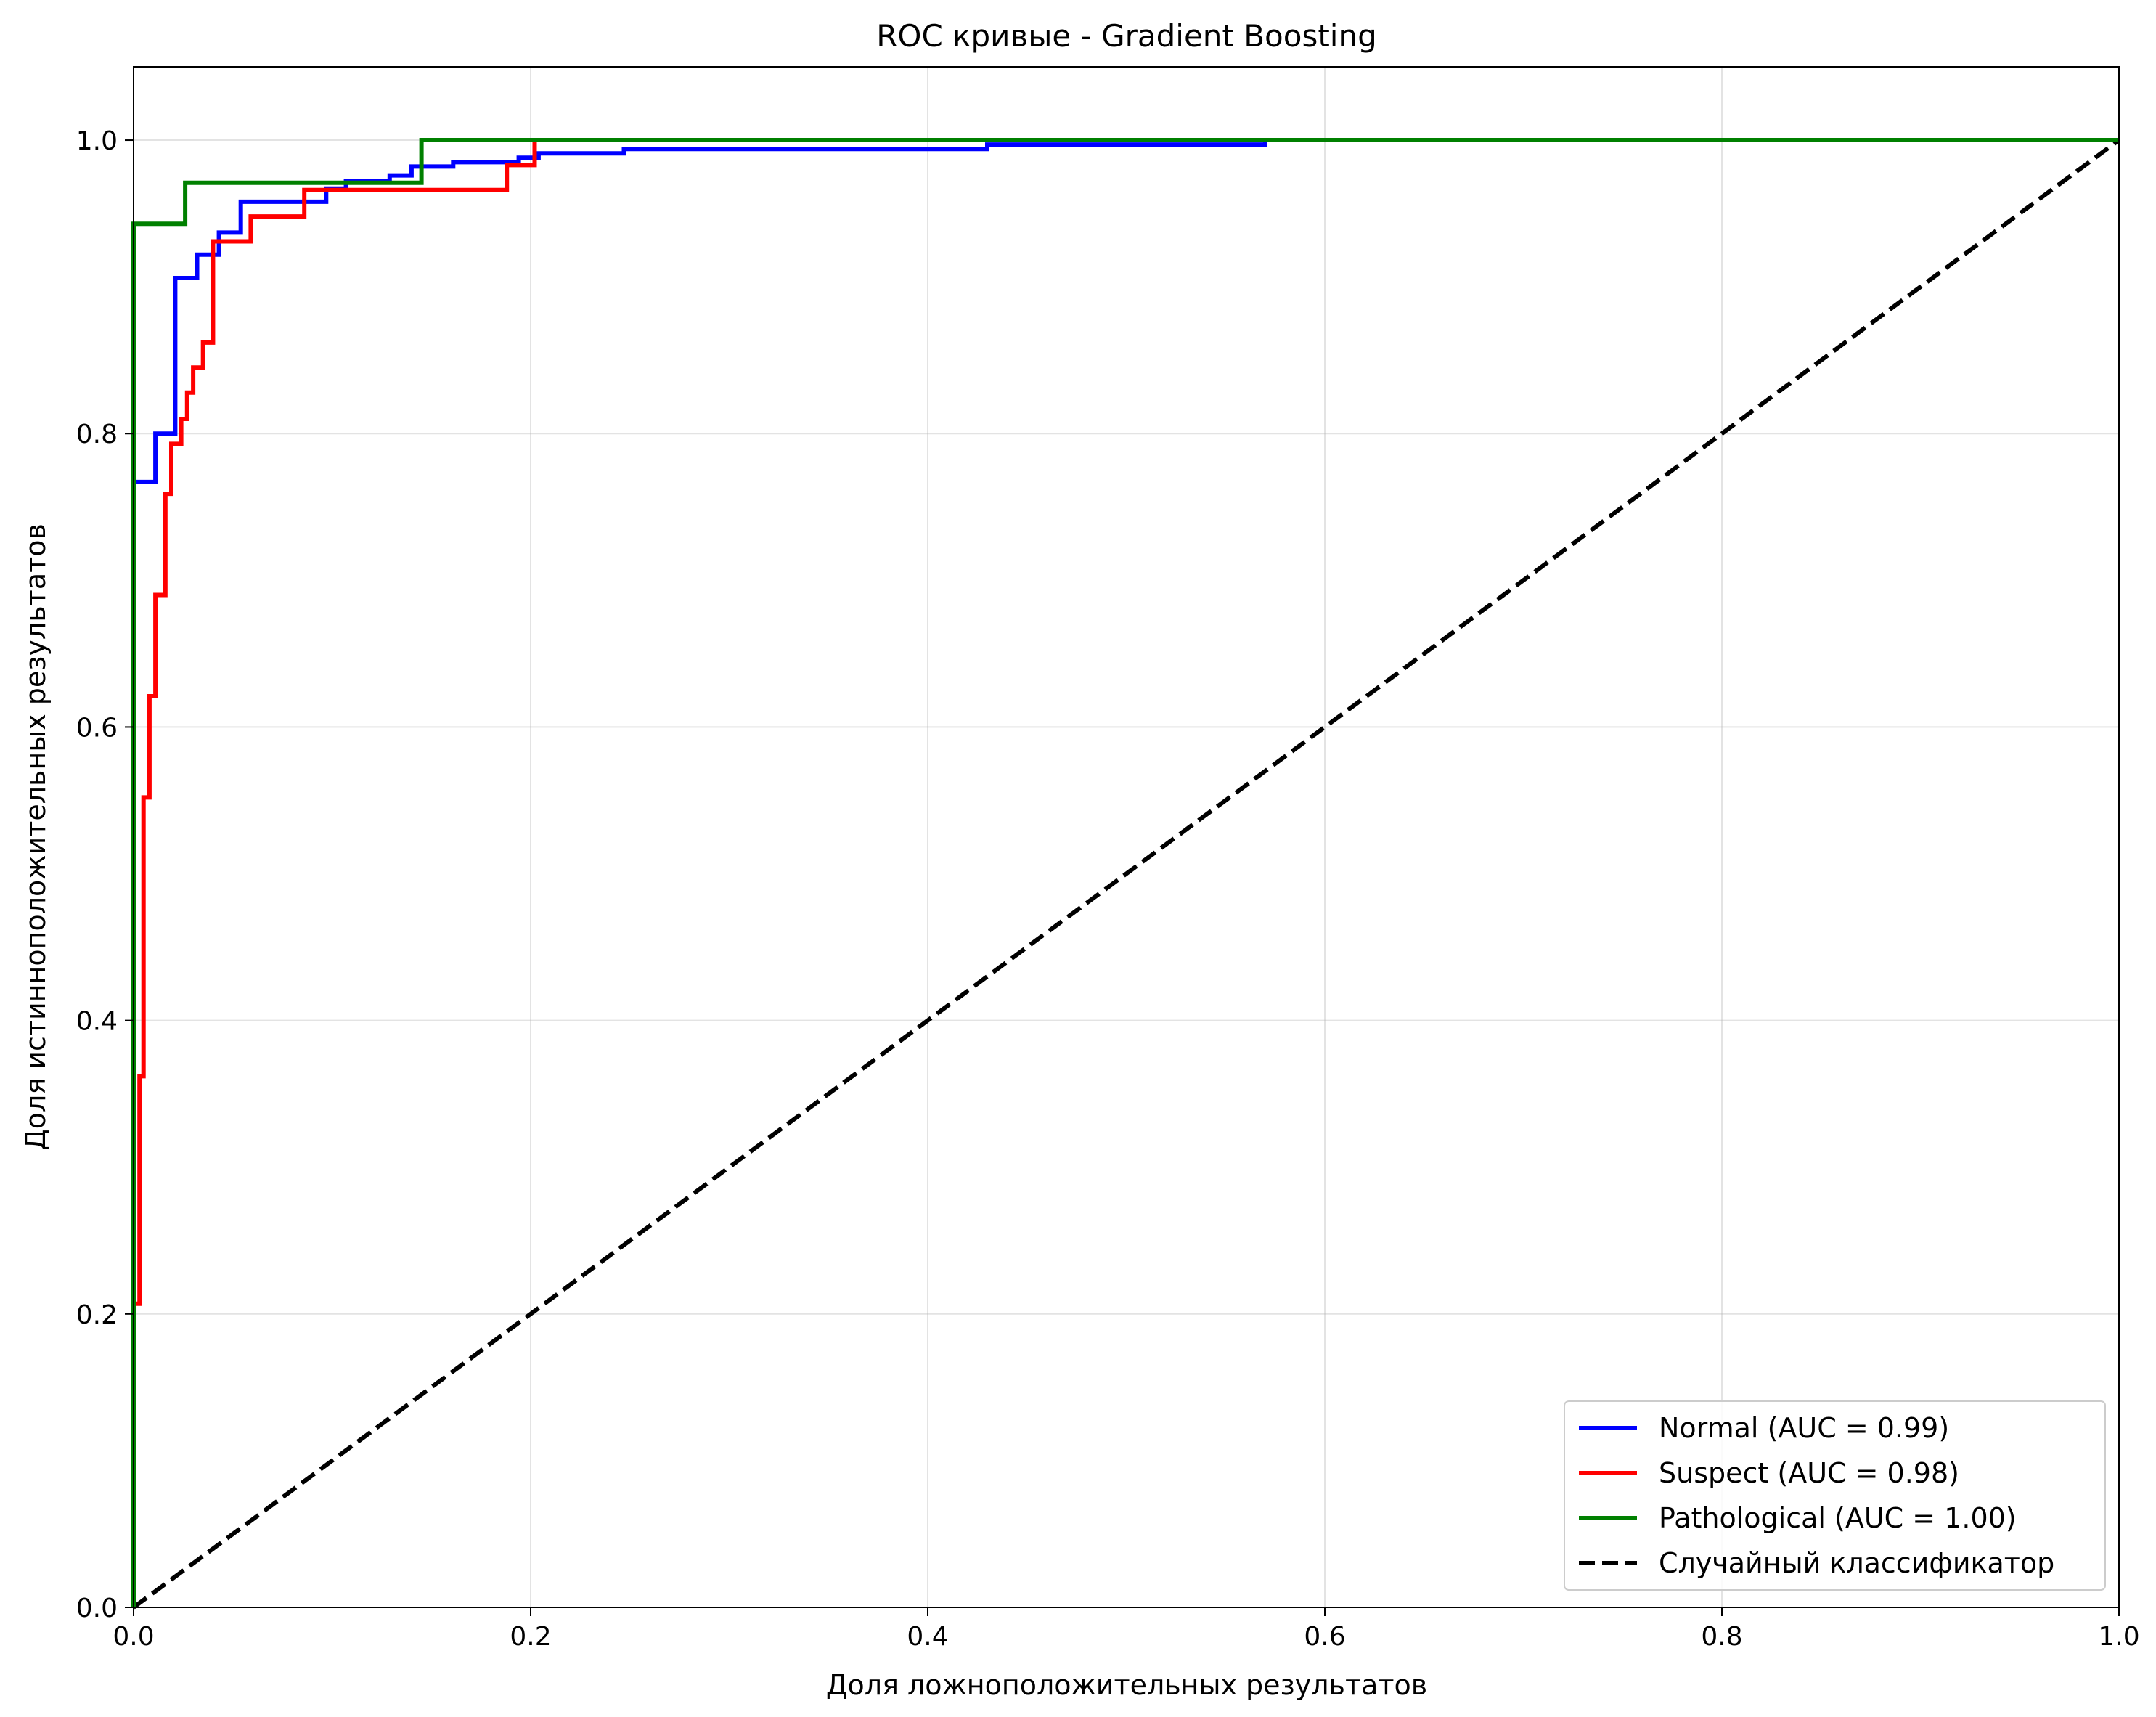 The height and width of the screenshot is (1717, 2156). What do you see at coordinates (928, 1637) in the screenshot?
I see `x-tick-label: 0.4` at bounding box center [928, 1637].